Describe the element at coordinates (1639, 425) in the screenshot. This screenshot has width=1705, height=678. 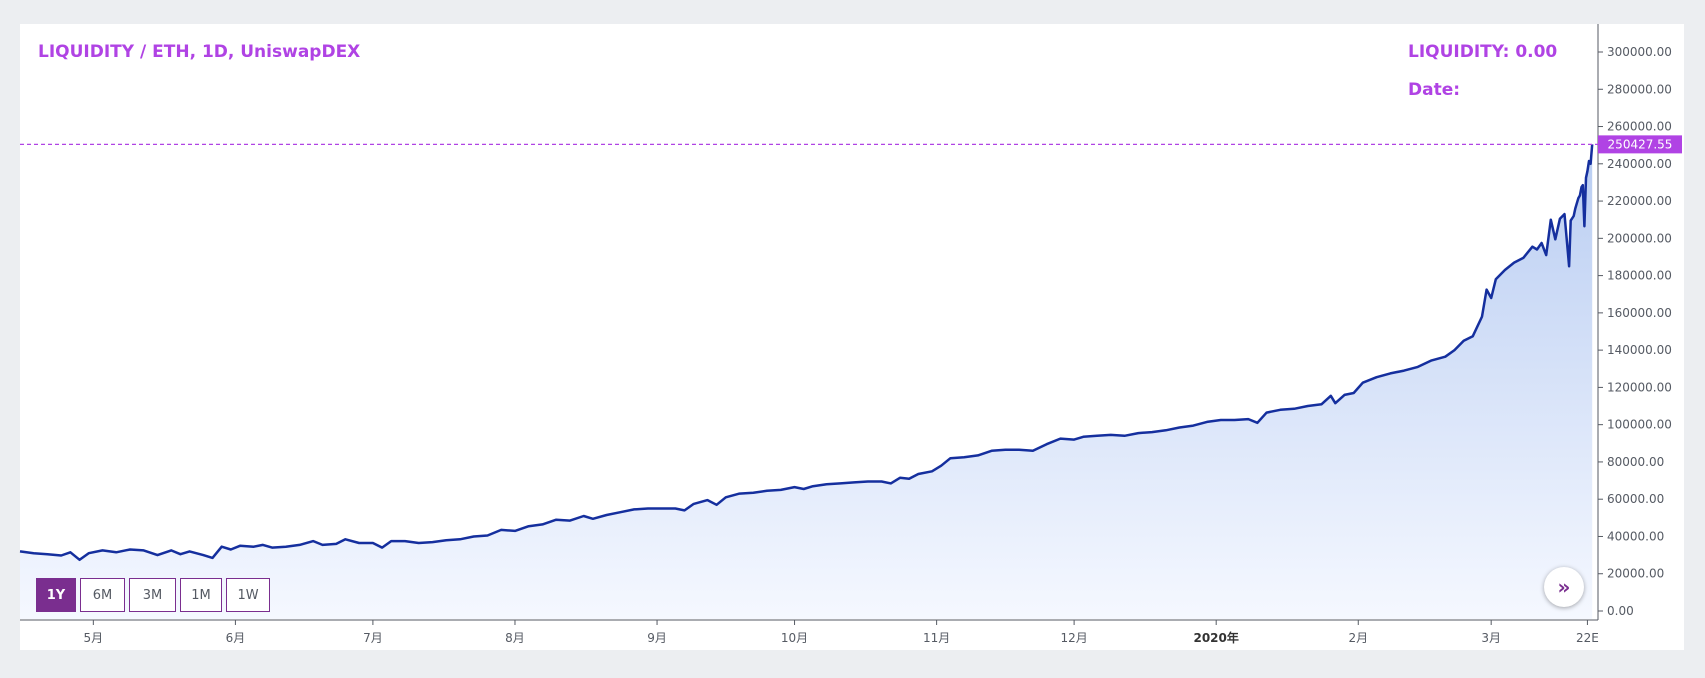
I see `y-tick-label: 100000.00` at that location.